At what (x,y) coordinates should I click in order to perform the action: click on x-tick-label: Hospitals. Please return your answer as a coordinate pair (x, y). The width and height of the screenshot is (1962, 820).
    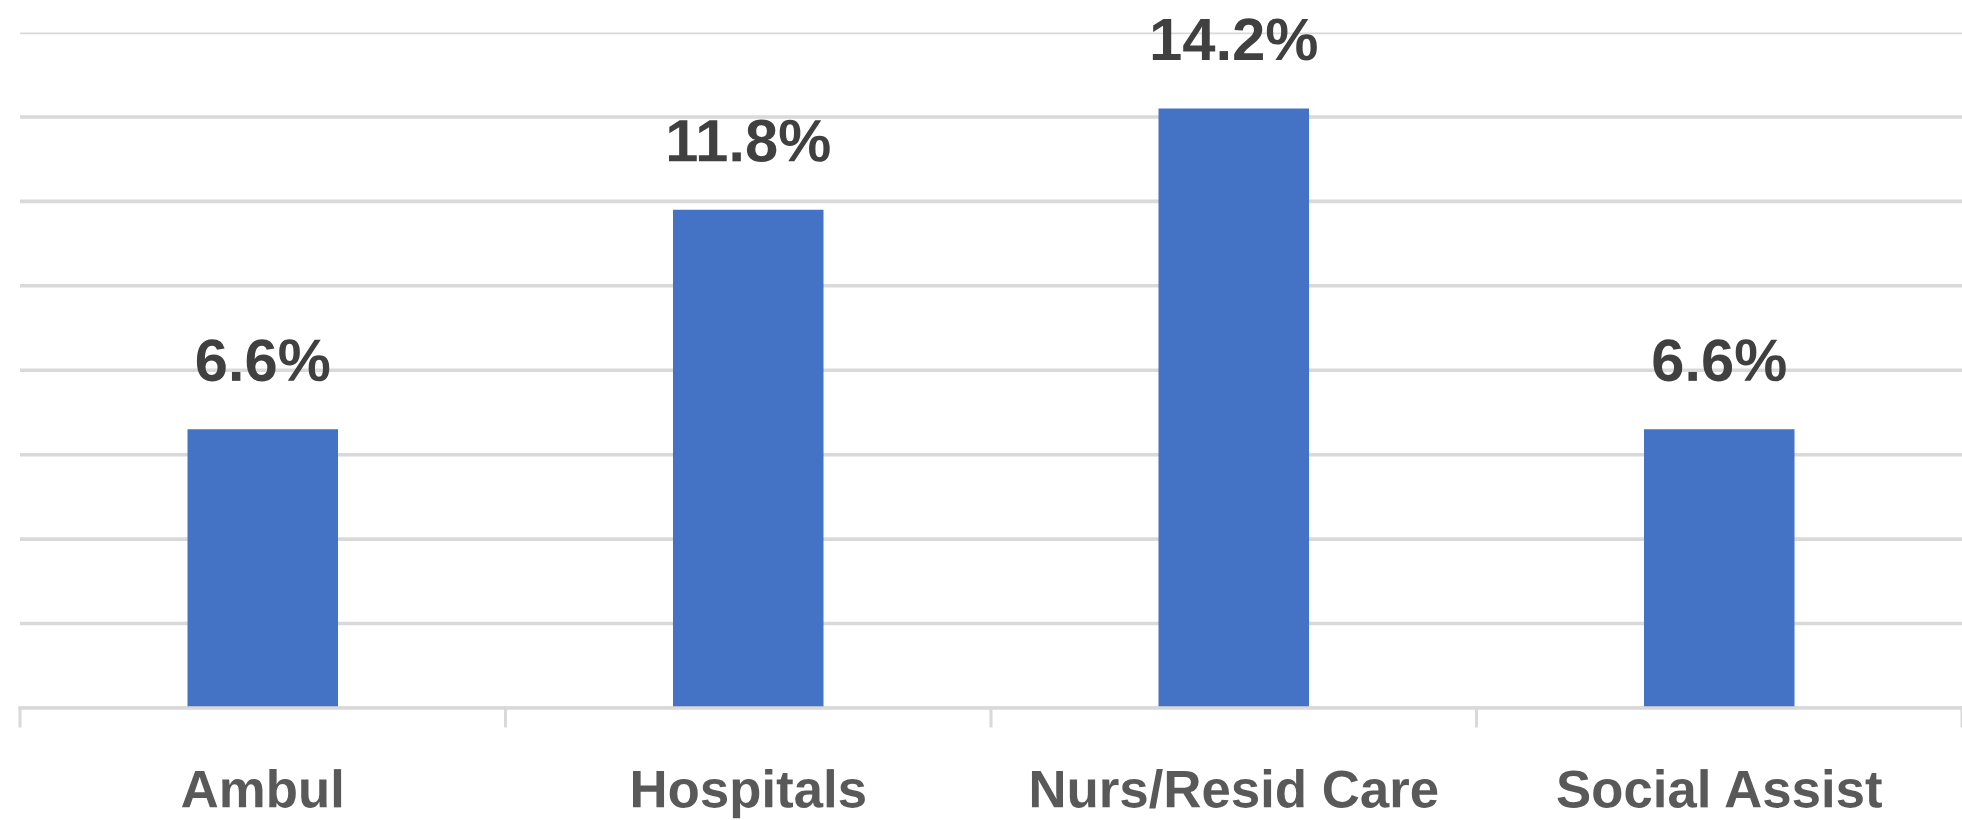
    Looking at the image, I should click on (749, 794).